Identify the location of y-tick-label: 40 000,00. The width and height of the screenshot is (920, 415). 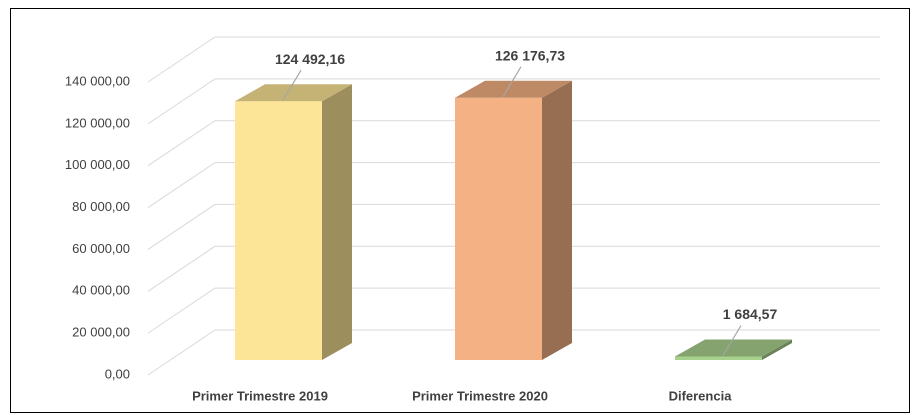
(101, 290).